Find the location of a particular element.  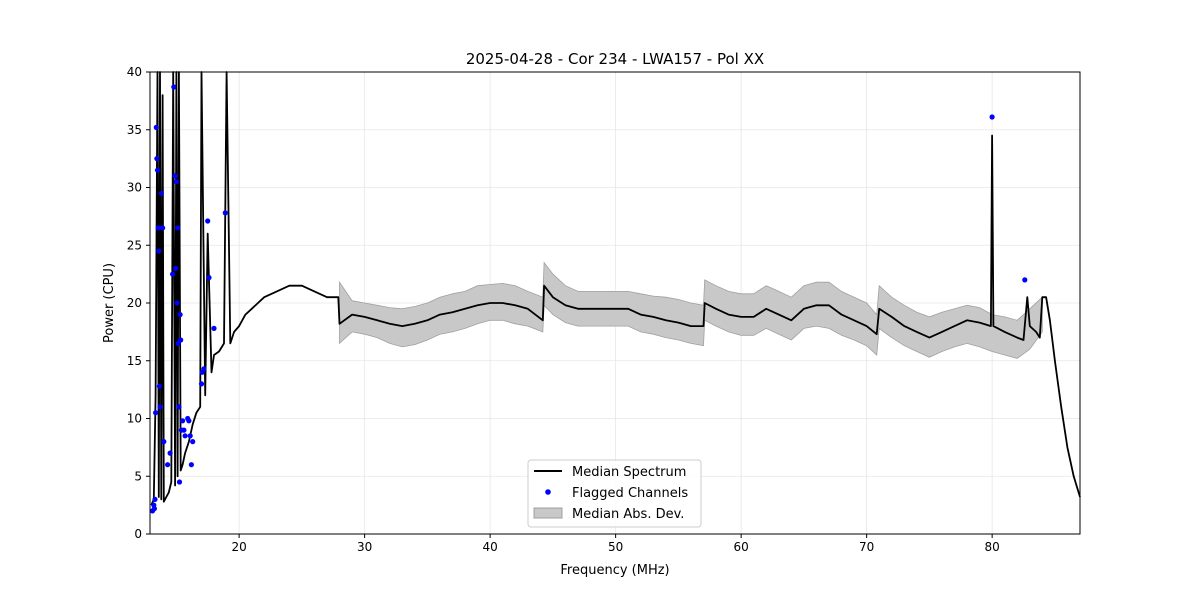

y-tick-label: 30 is located at coordinates (134, 188).